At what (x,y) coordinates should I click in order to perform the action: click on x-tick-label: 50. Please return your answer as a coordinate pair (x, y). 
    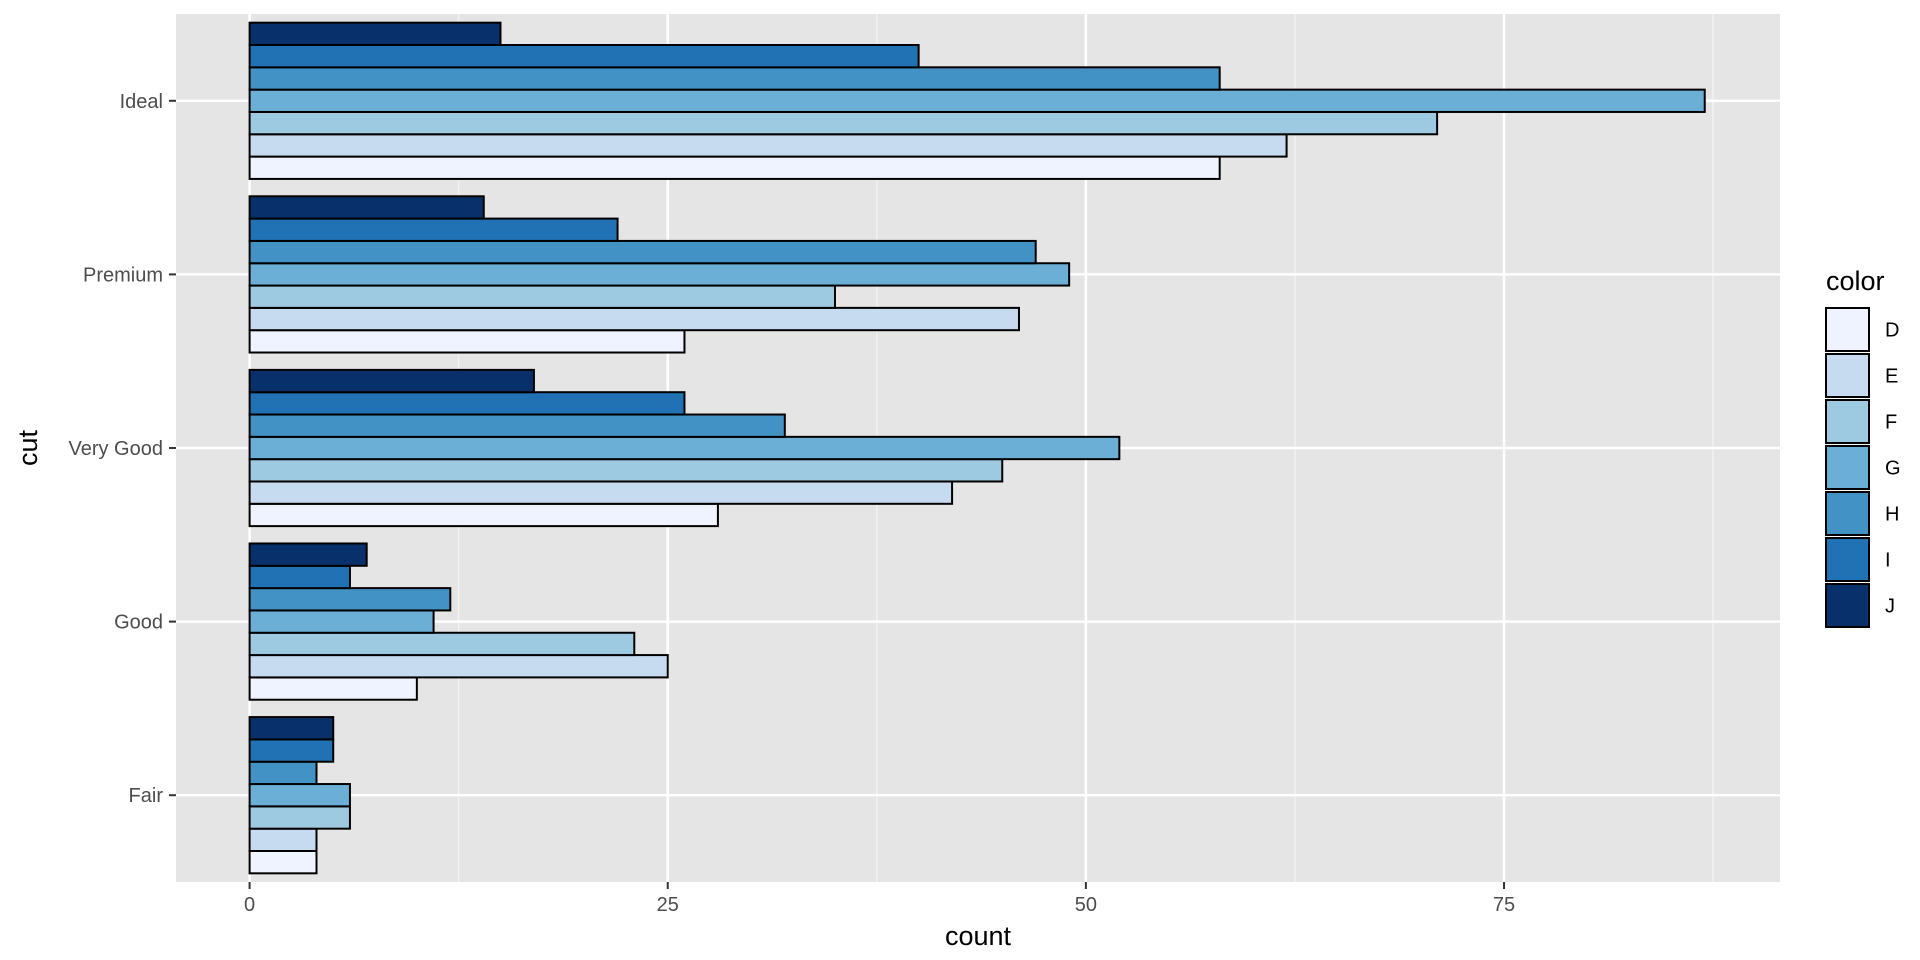
    Looking at the image, I should click on (1086, 905).